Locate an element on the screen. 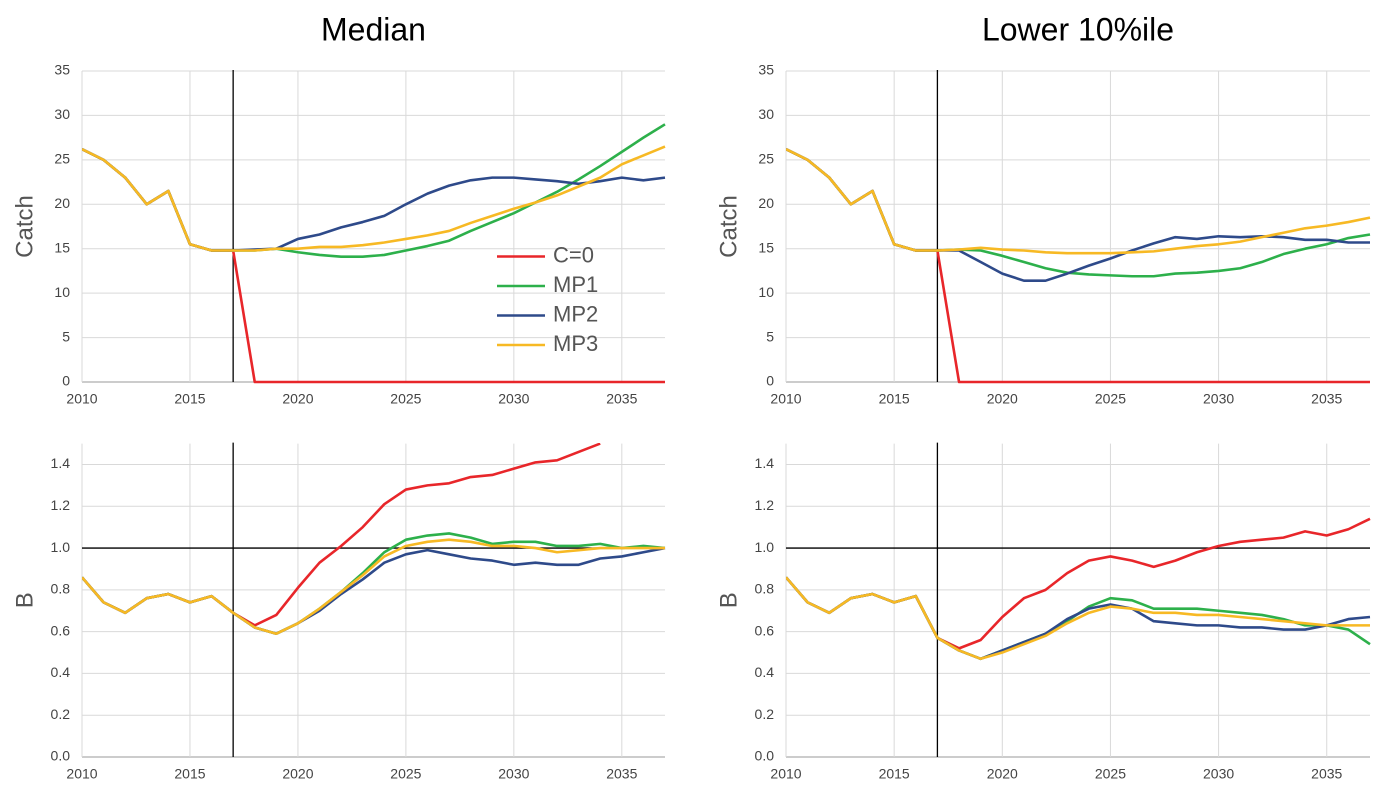 Image resolution: width=1384 pixels, height=789 pixels. panel-title: Median is located at coordinates (373, 29).